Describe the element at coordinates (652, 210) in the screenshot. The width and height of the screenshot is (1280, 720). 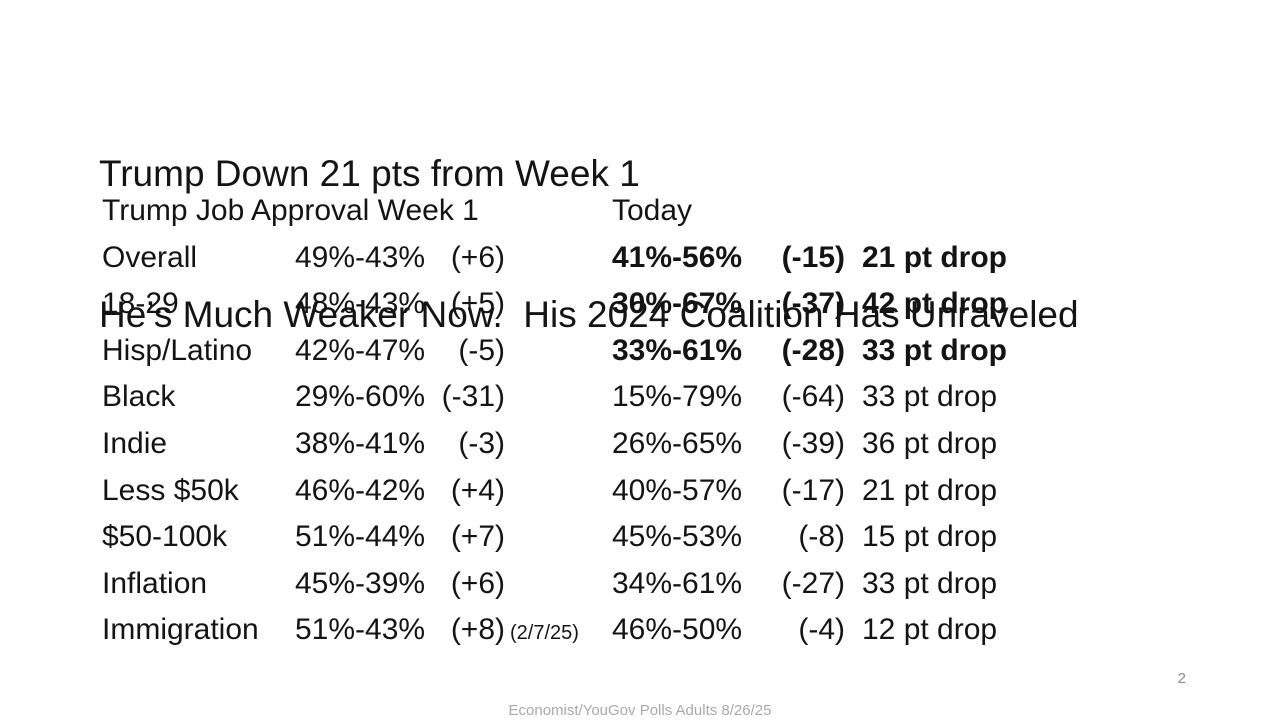
I see `table-header-today: Today` at that location.